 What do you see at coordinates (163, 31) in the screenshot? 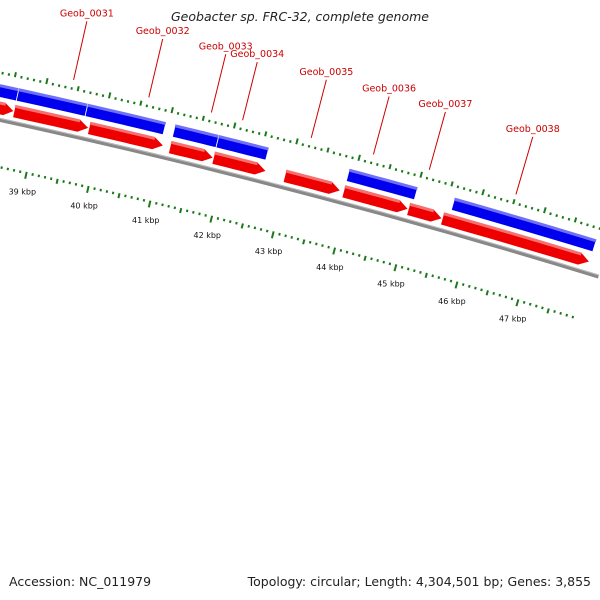
I see `gene-label-geob-0032: Geob_0032` at bounding box center [163, 31].